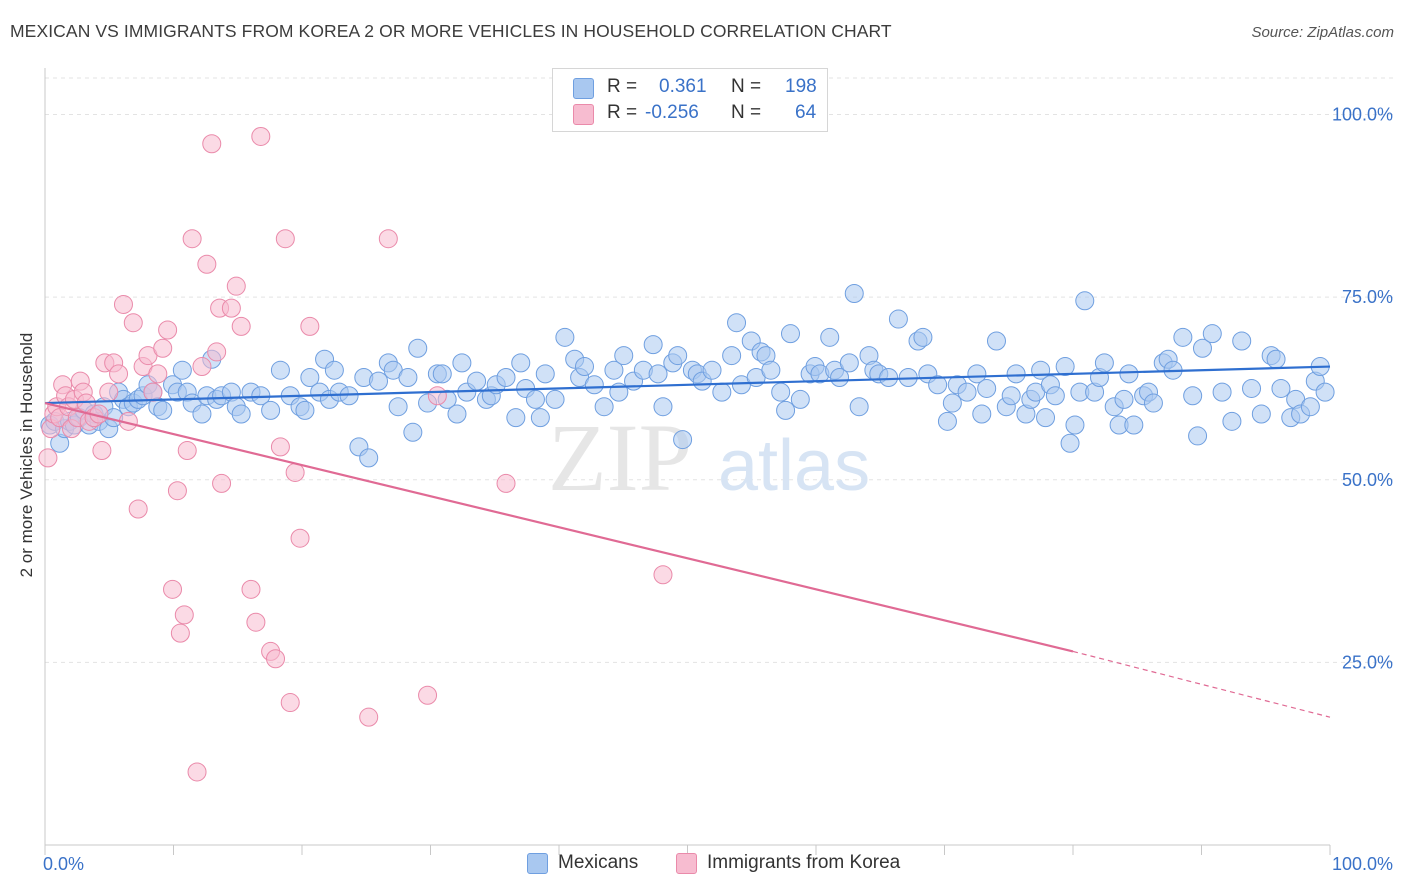 The width and height of the screenshot is (1406, 892). I want to click on bottom-legend-swatch-mexicans, so click(537, 863).